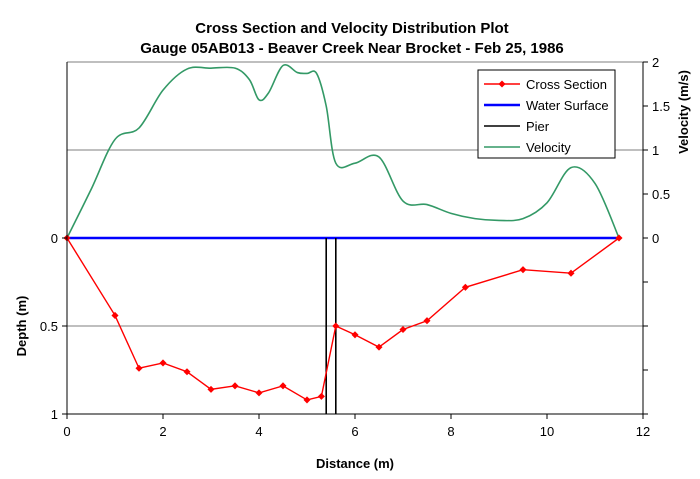  What do you see at coordinates (548, 147) in the screenshot?
I see `legend-label-velocity: Velocity` at bounding box center [548, 147].